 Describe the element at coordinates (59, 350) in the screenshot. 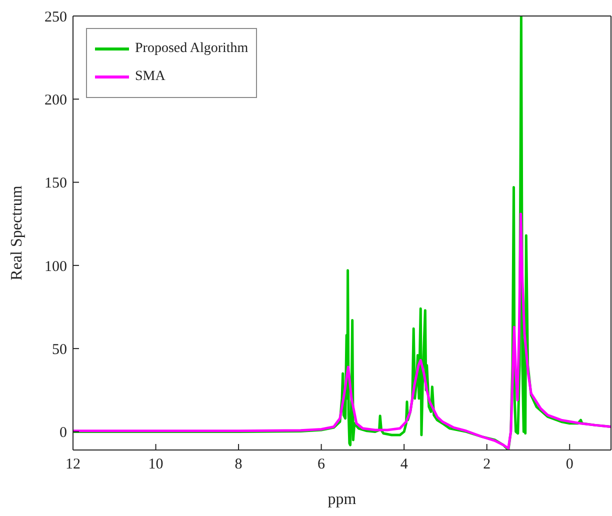

I see `y-tick-label: 50` at that location.